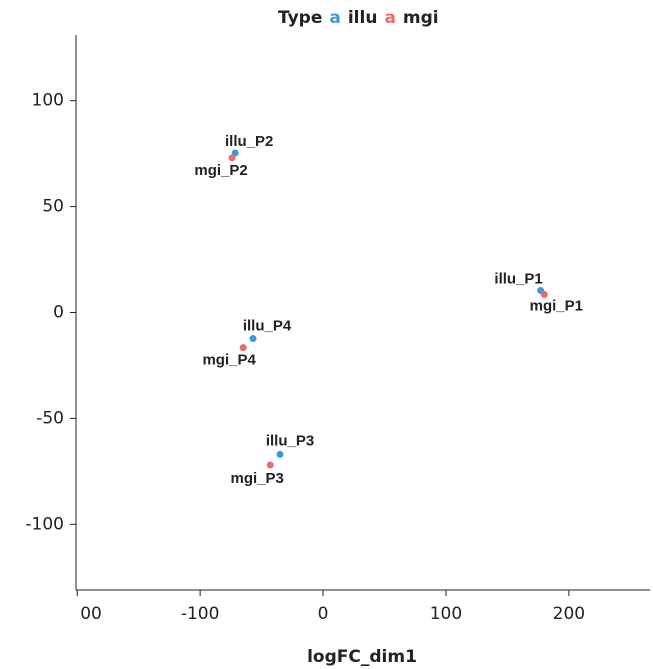 This screenshot has width=653, height=669. Describe the element at coordinates (249, 141) in the screenshot. I see `point-label: illu_P2` at that location.